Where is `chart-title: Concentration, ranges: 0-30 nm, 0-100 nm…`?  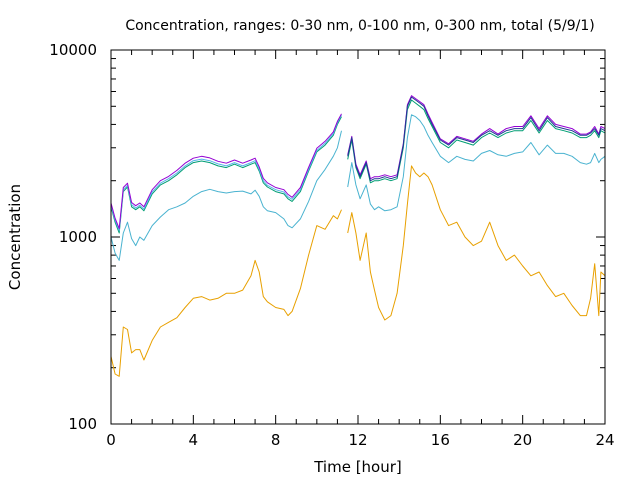
chart-title: Concentration, ranges: 0-30 nm, 0-100 nm… is located at coordinates (359, 26).